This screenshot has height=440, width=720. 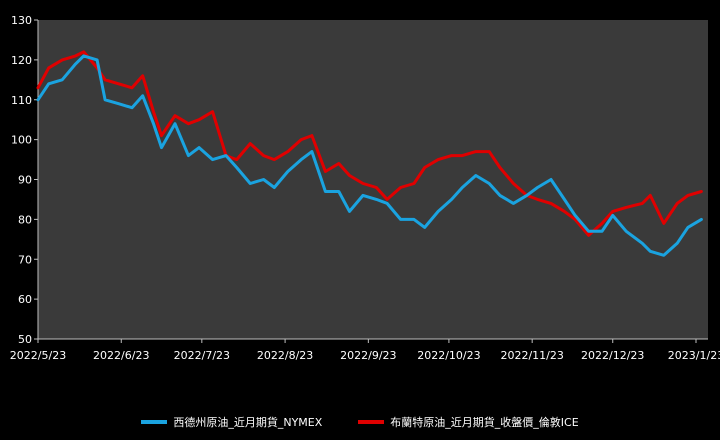 What do you see at coordinates (202, 355) in the screenshot?
I see `x-tick-label: 2022/7/23` at bounding box center [202, 355].